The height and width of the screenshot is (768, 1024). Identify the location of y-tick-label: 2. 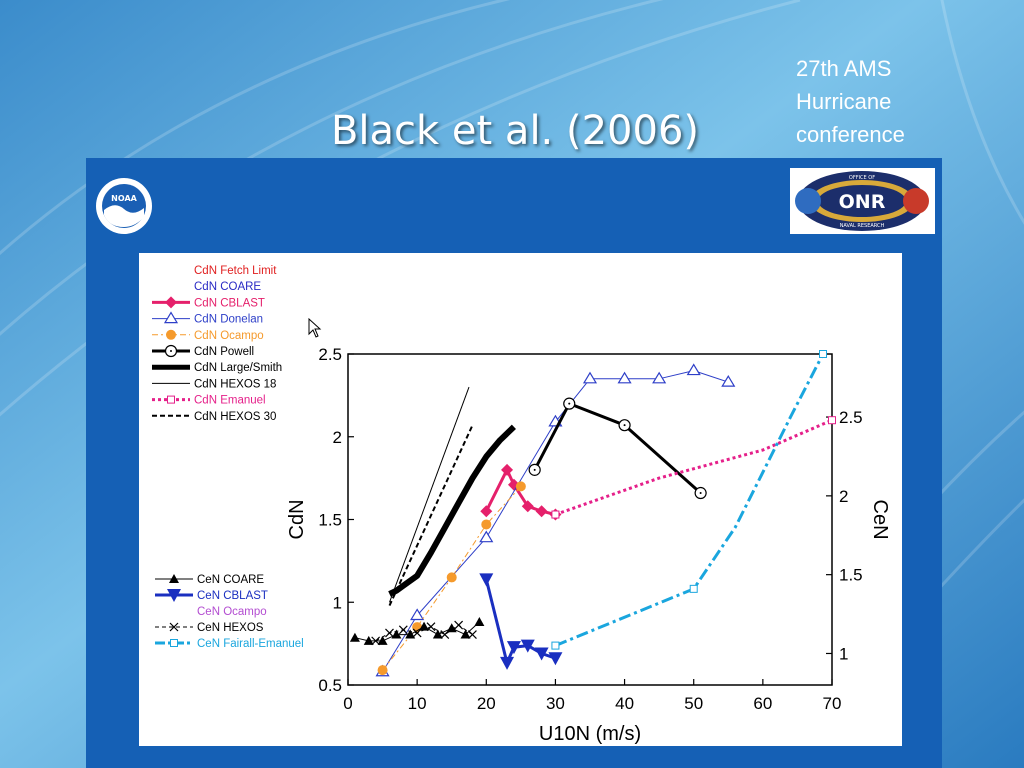
(337, 437).